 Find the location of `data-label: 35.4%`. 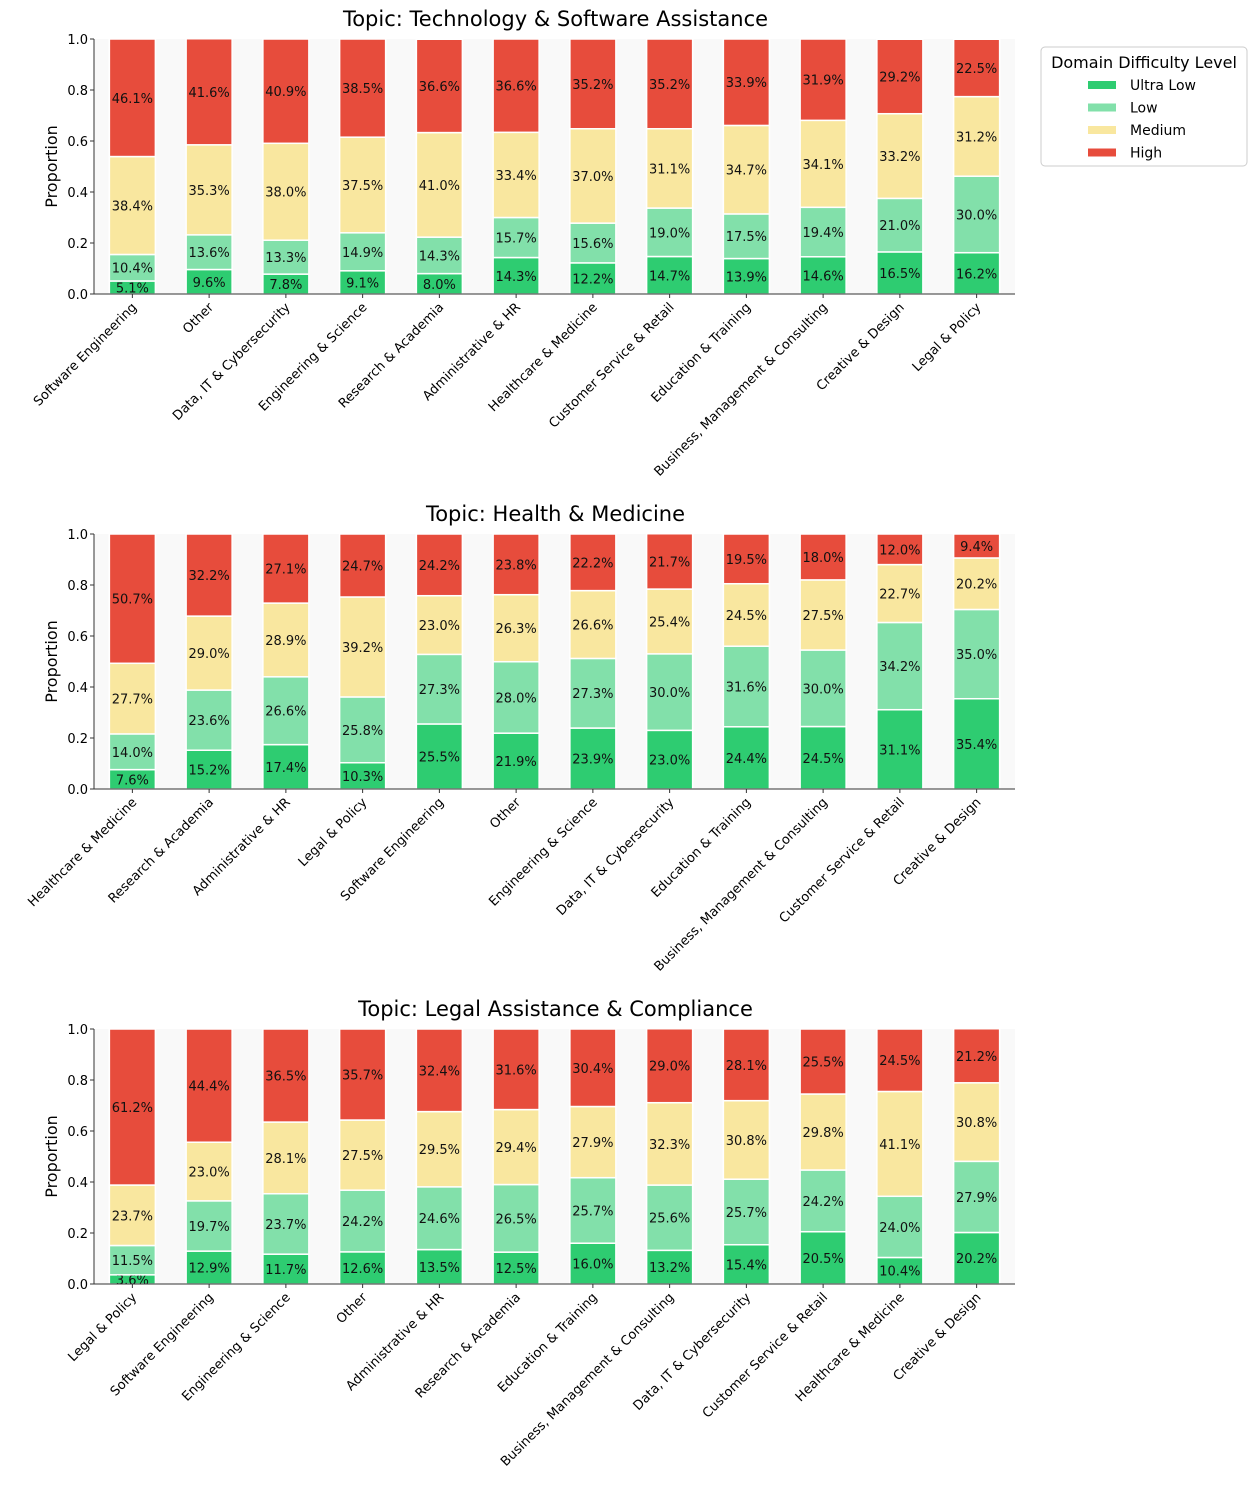

data-label: 35.4% is located at coordinates (976, 745).